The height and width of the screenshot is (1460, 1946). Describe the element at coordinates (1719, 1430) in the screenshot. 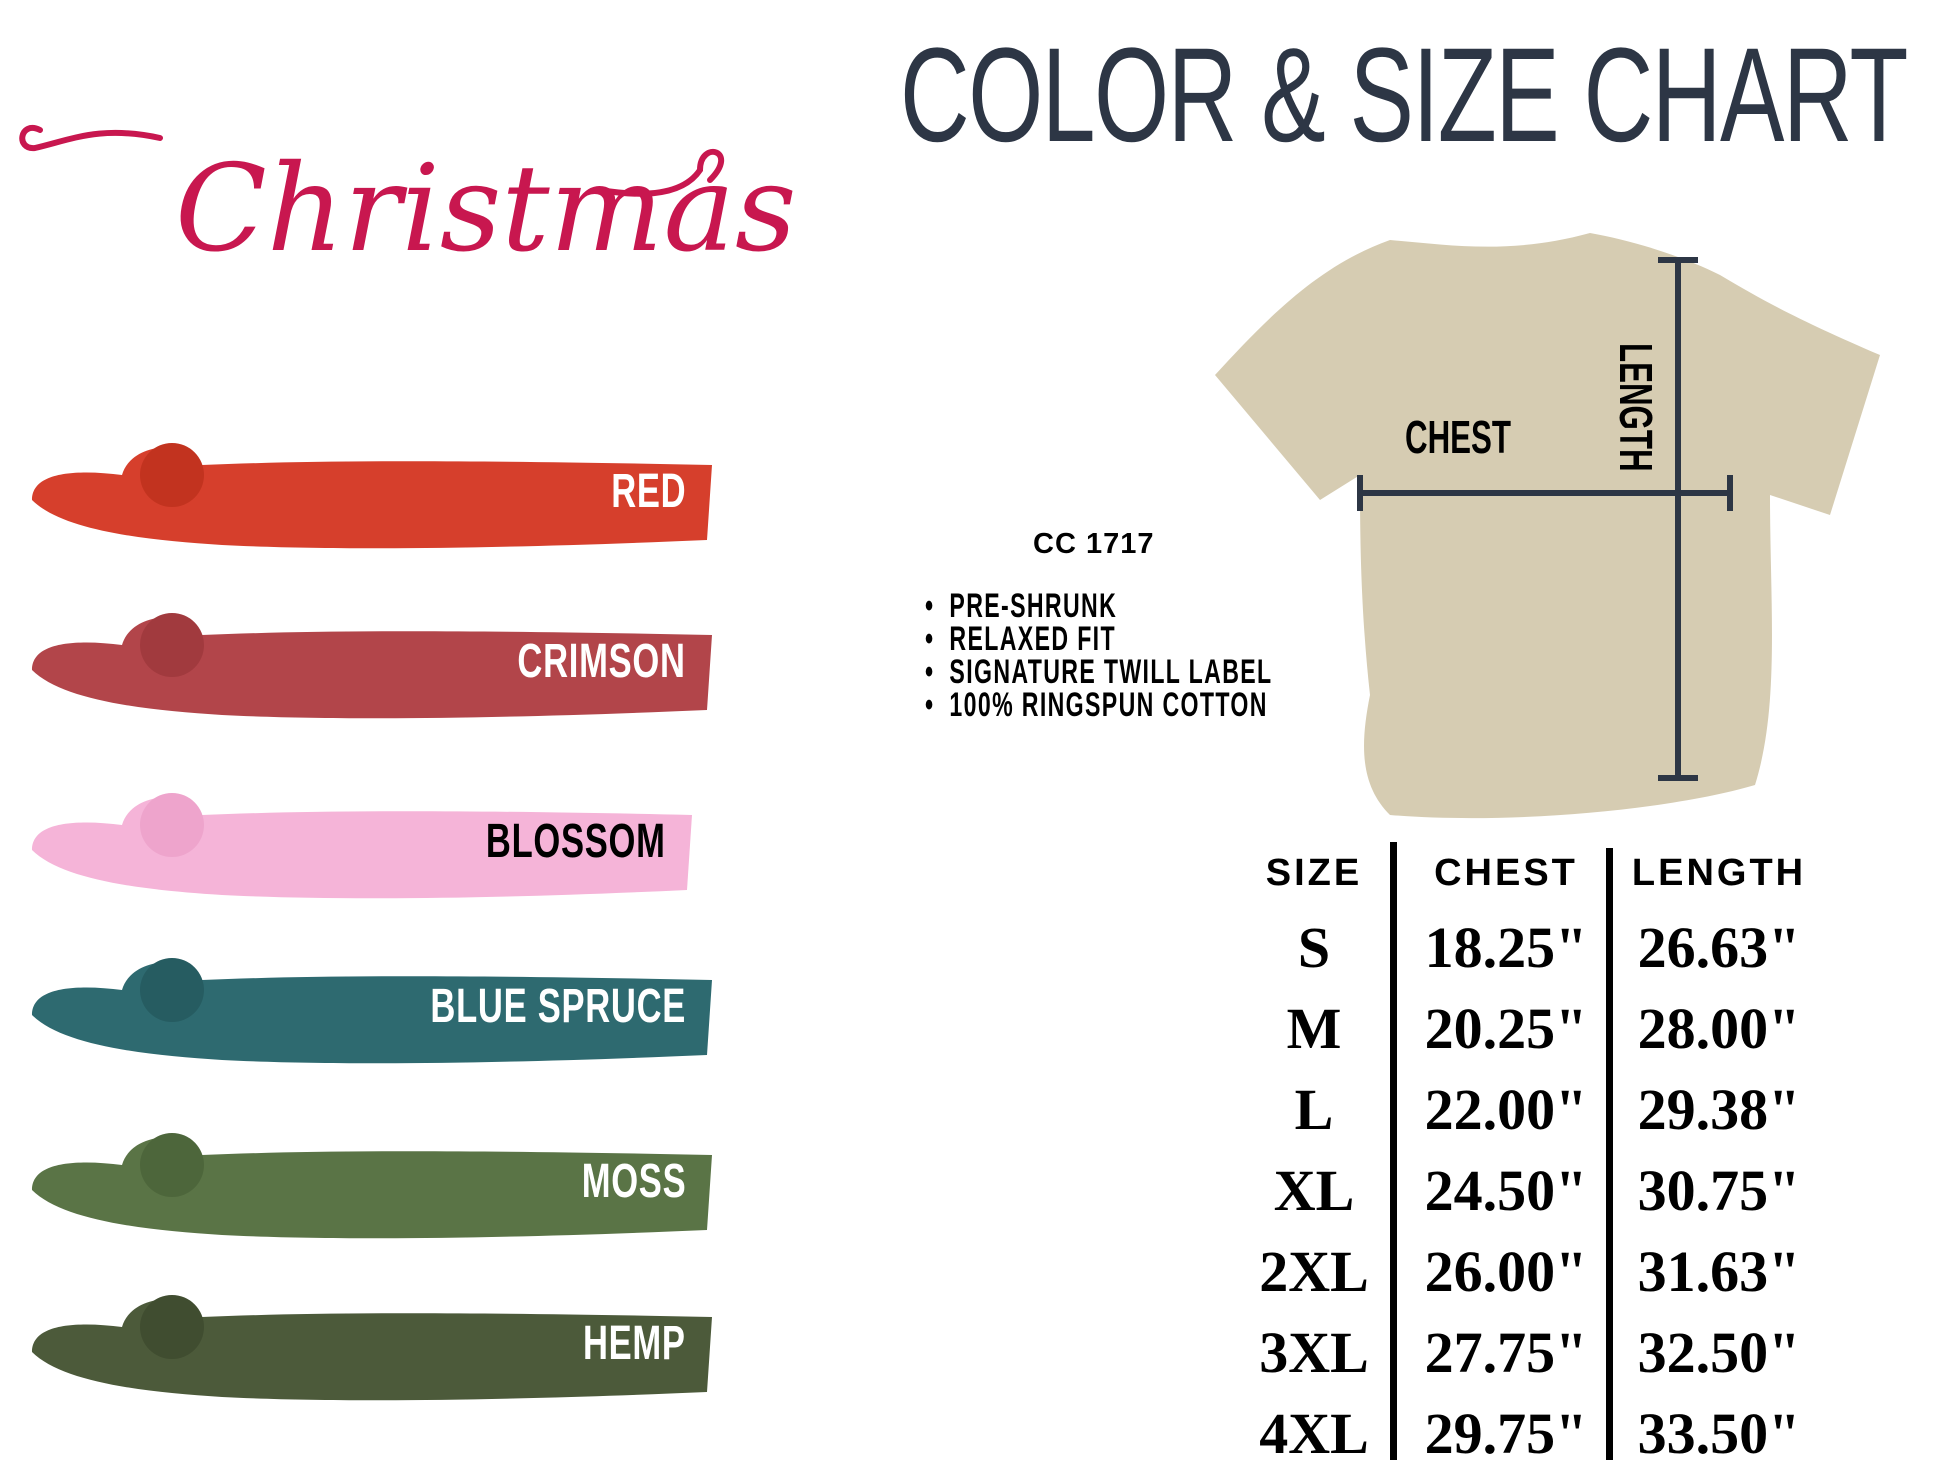

I see `length-cell: 33.50"` at that location.